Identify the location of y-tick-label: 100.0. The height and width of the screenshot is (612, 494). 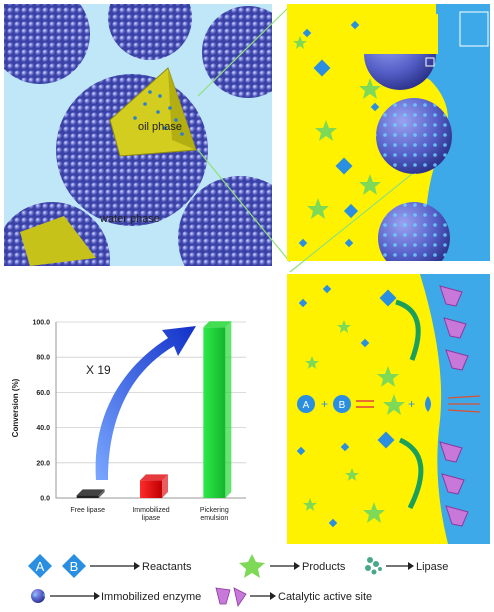
(41, 323).